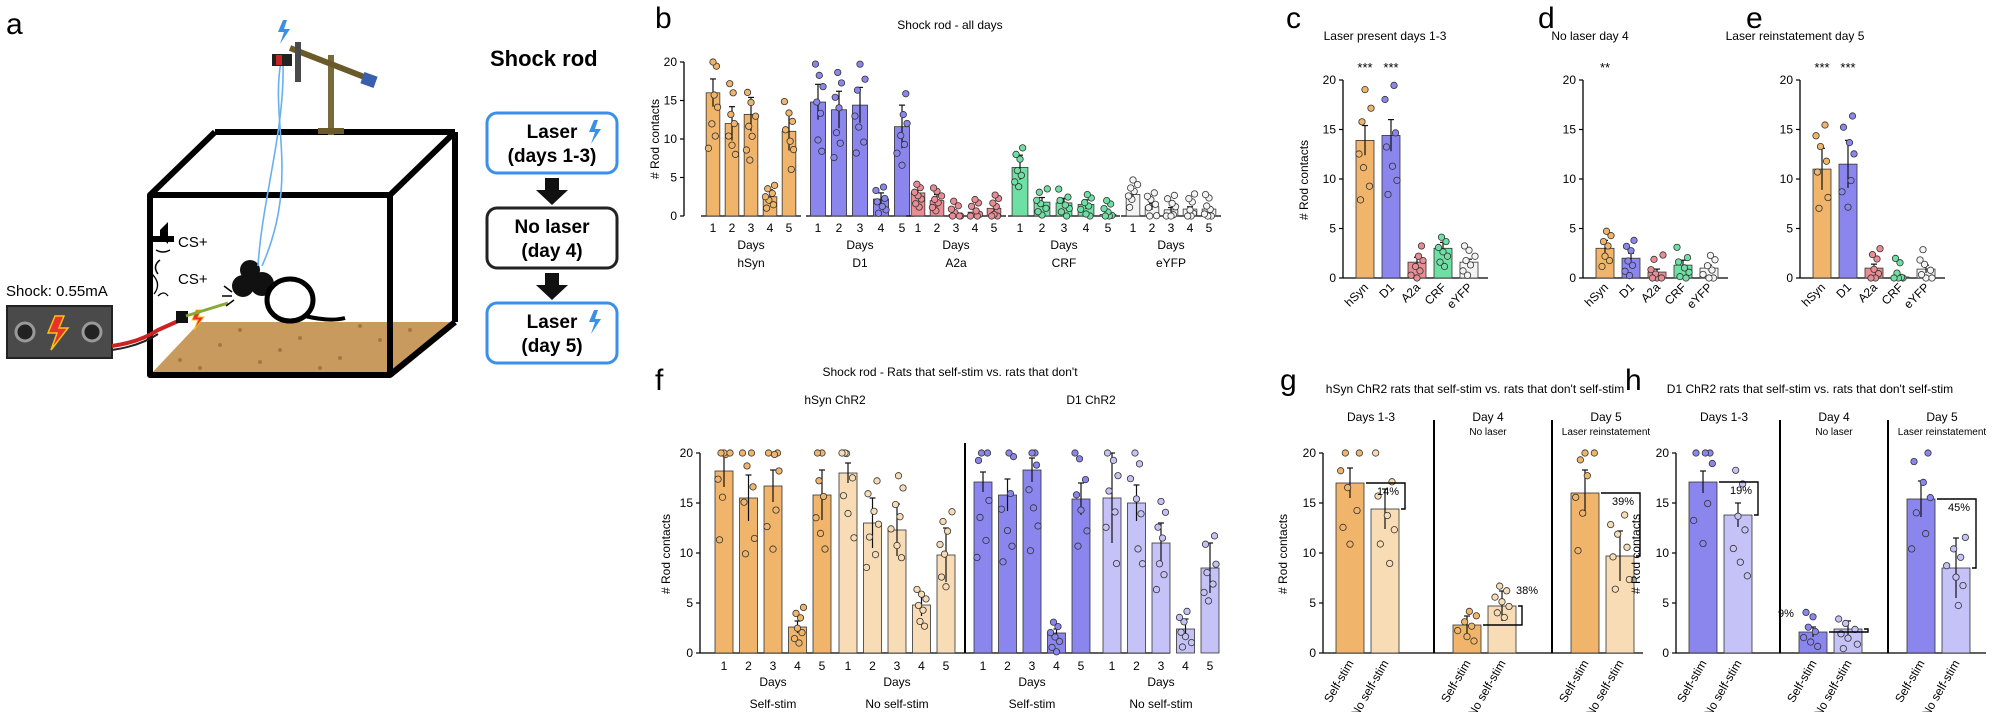  Describe the element at coordinates (673, 216) in the screenshot. I see `y-tick-label: 0` at that location.